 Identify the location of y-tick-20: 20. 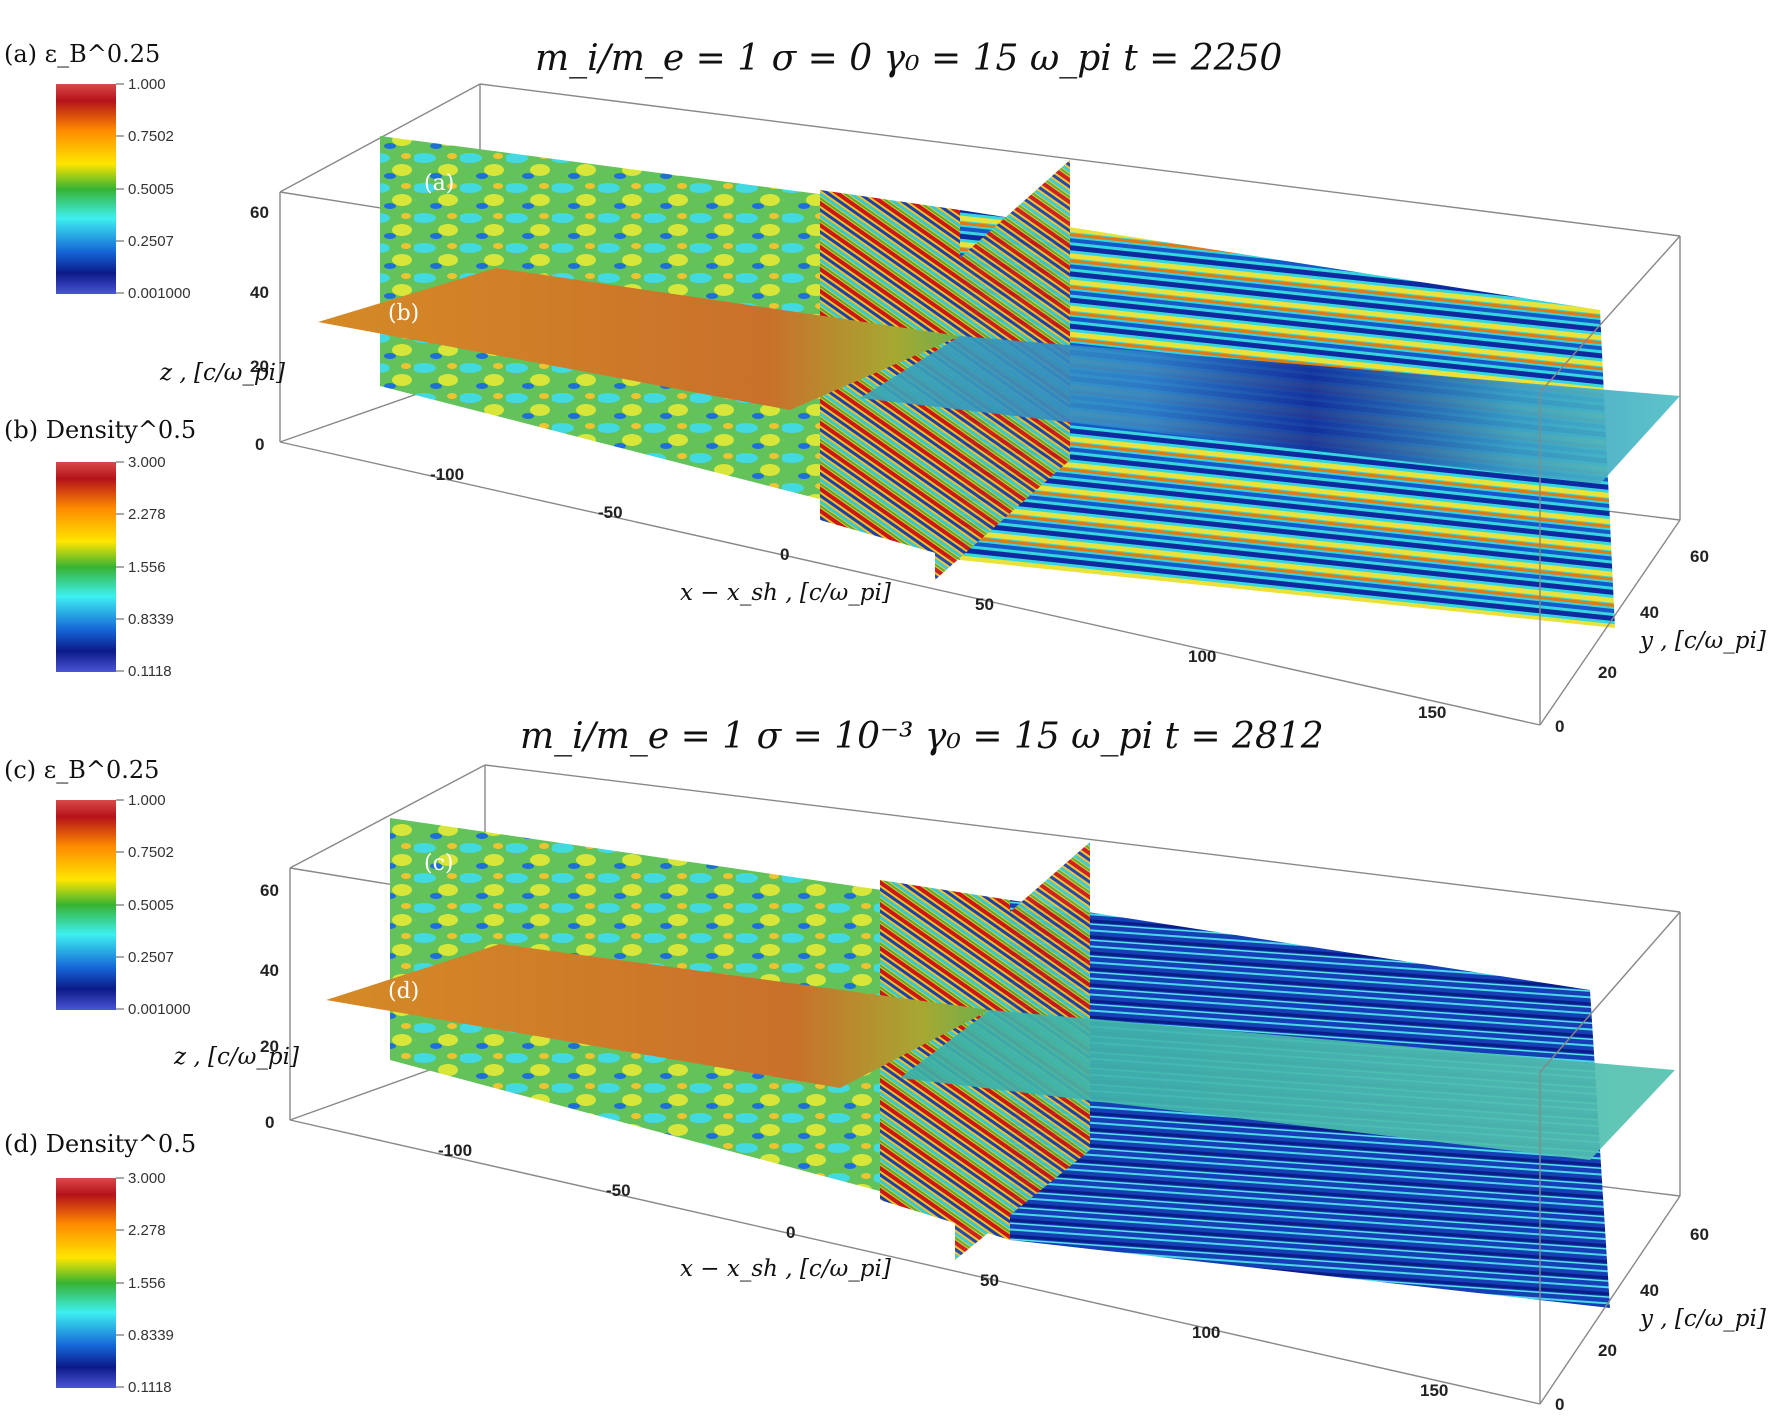
(1607, 672).